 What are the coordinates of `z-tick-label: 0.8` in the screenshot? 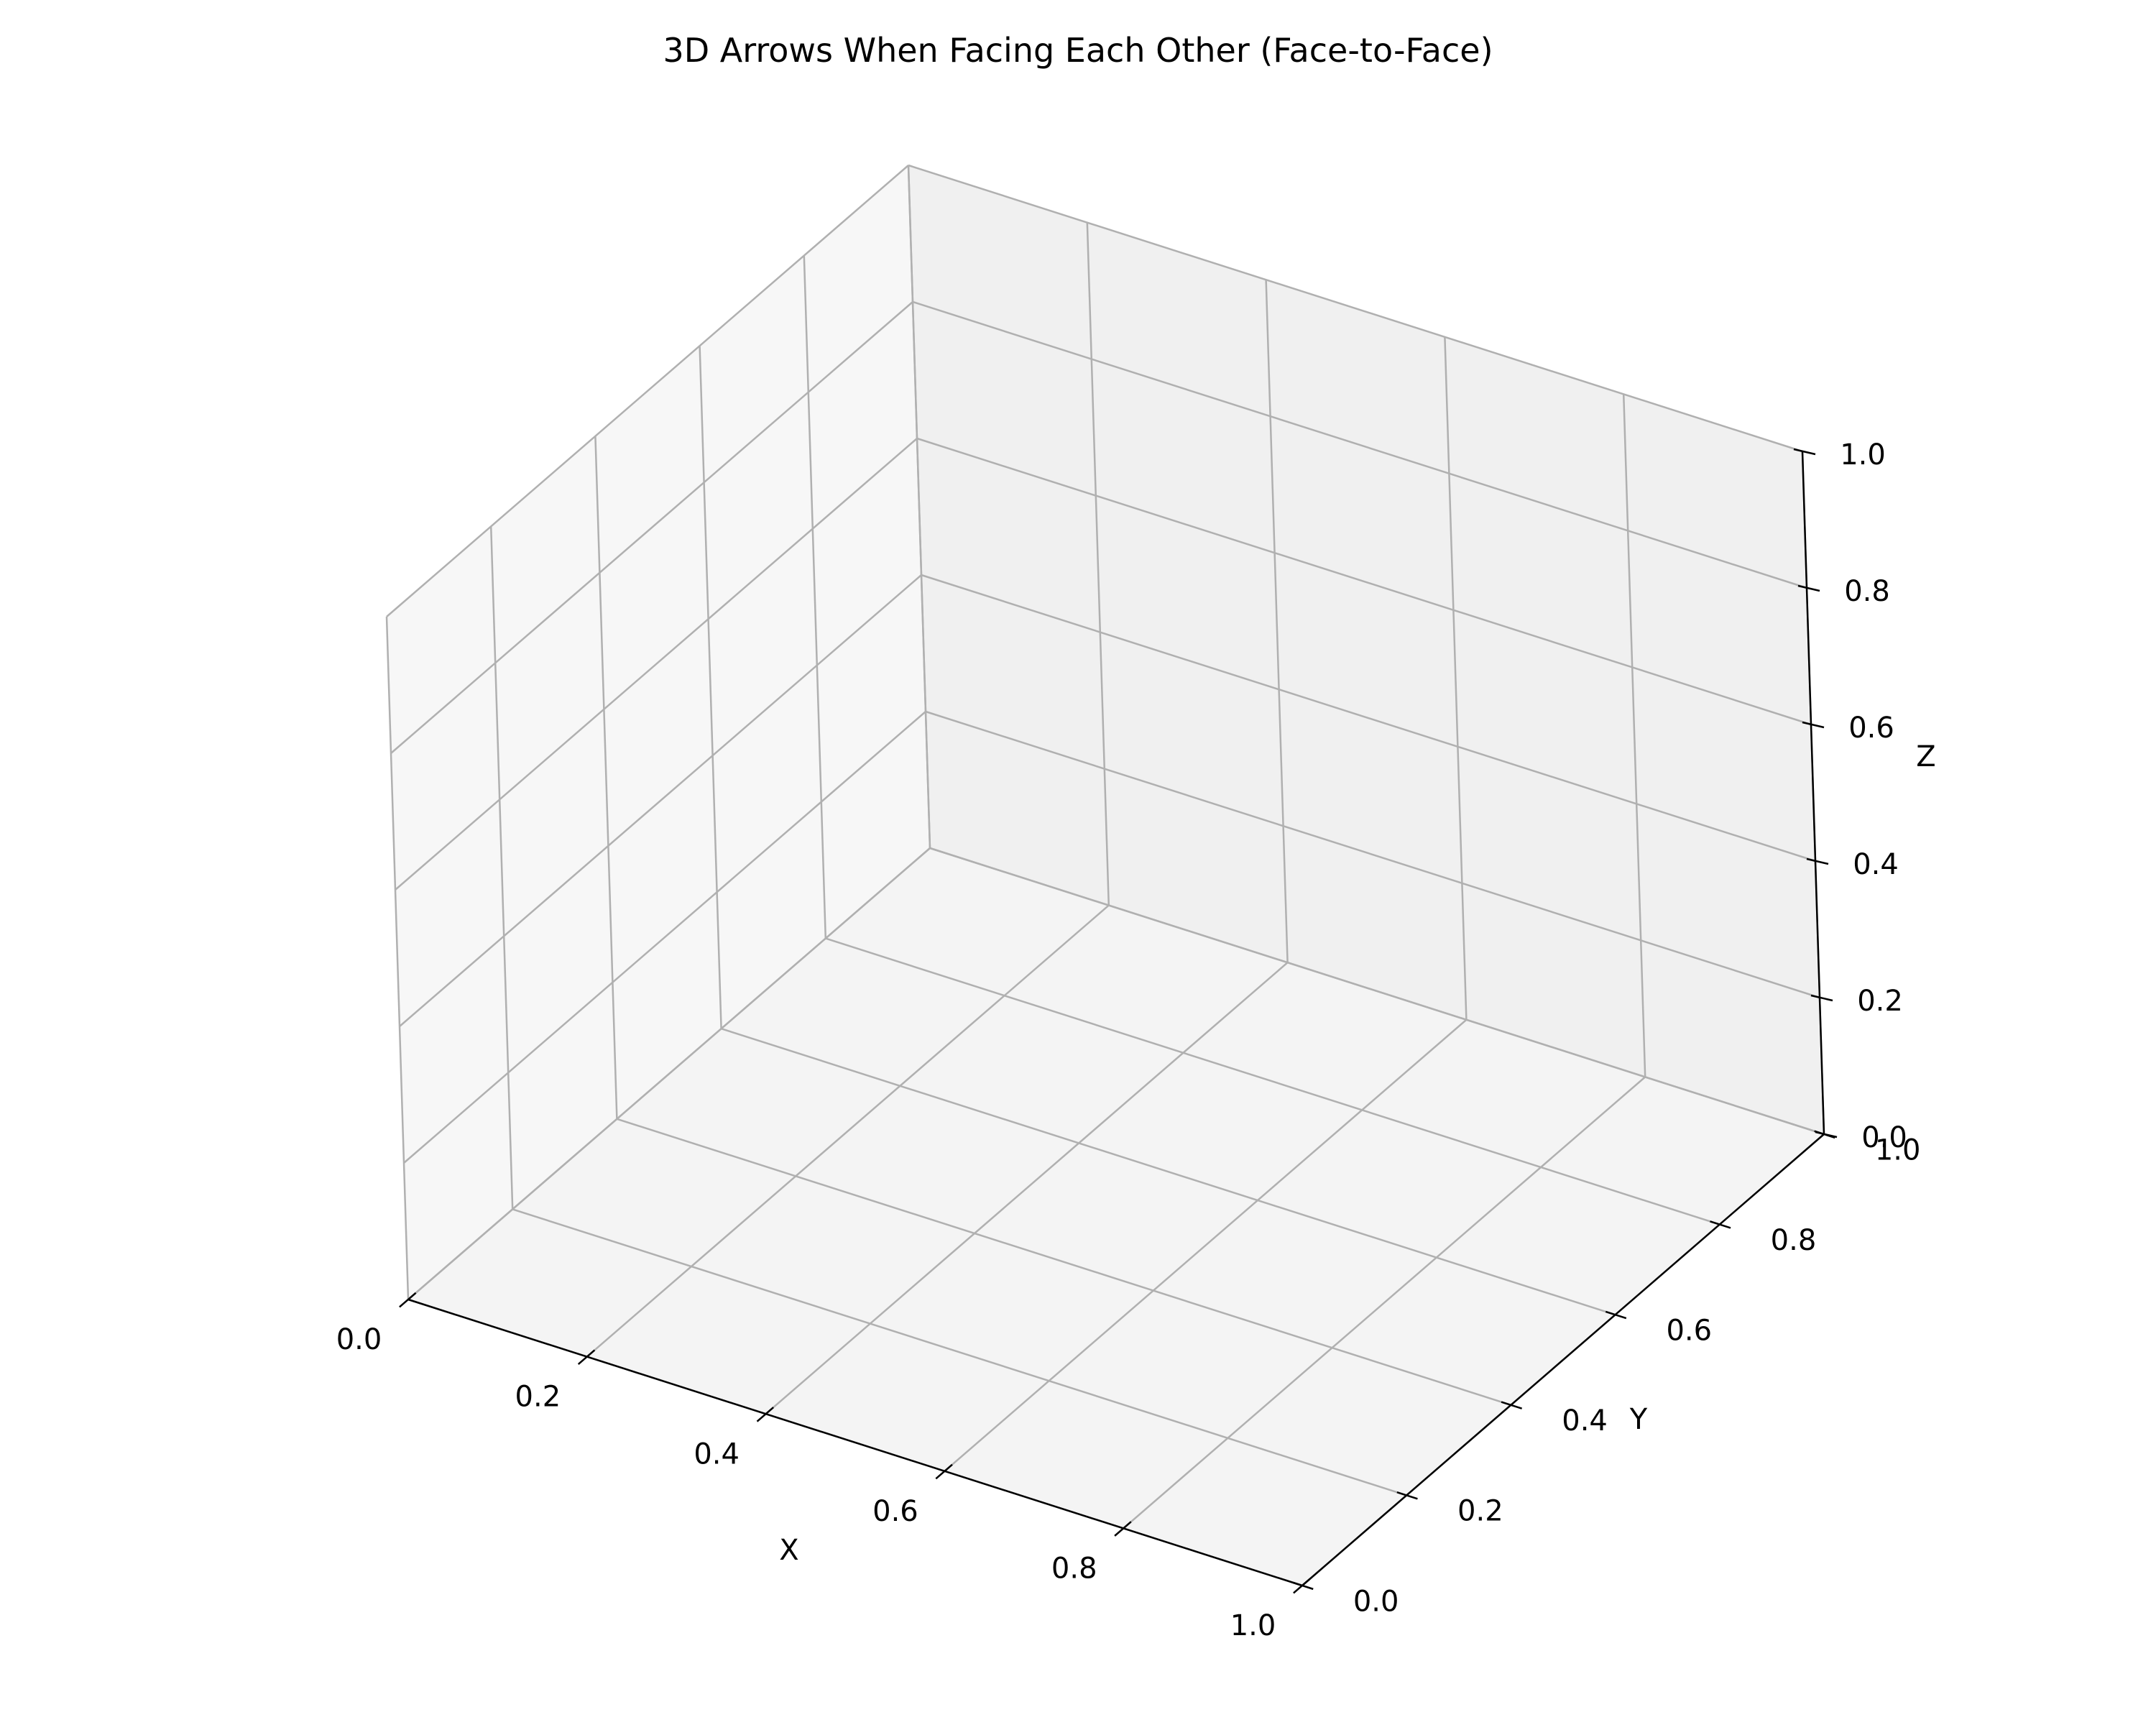 It's located at (1867, 591).